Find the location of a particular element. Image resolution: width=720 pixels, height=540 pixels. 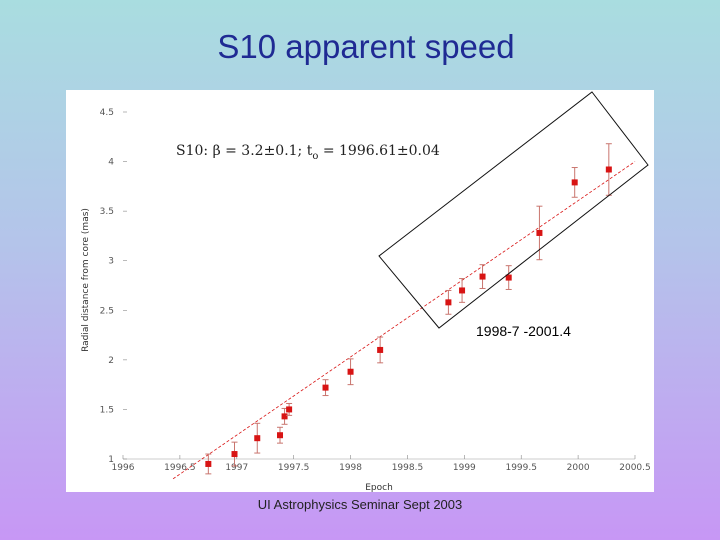

annotation-beta-err: 0.1; t is located at coordinates (293, 151).